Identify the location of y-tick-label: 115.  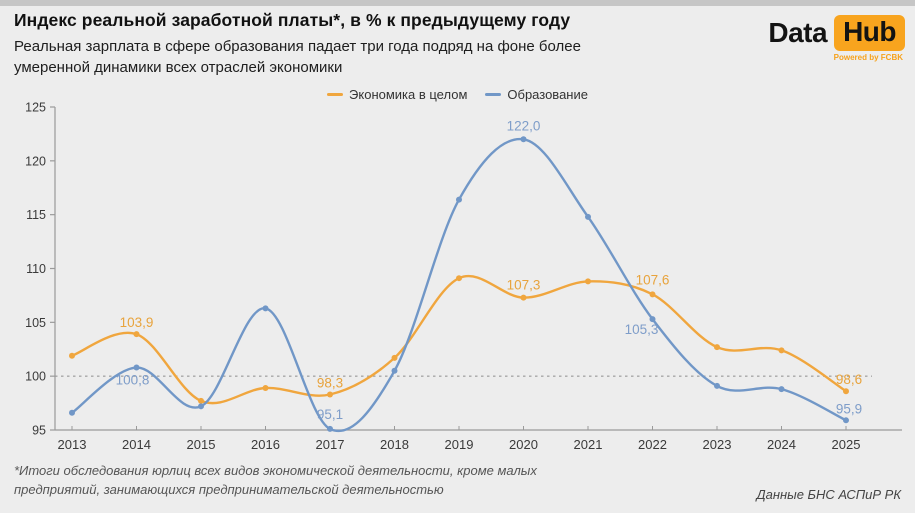
(36, 215).